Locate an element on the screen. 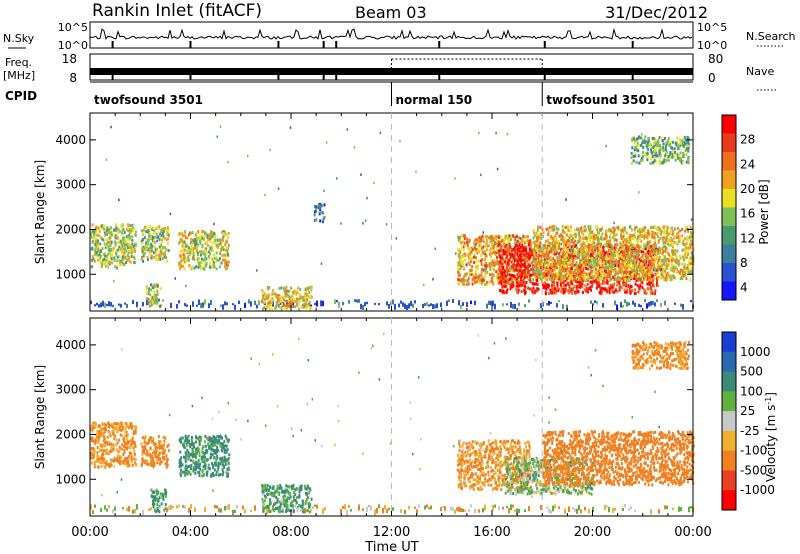 The image size is (800, 554). freq-tick-bottom: 8 is located at coordinates (73, 78).